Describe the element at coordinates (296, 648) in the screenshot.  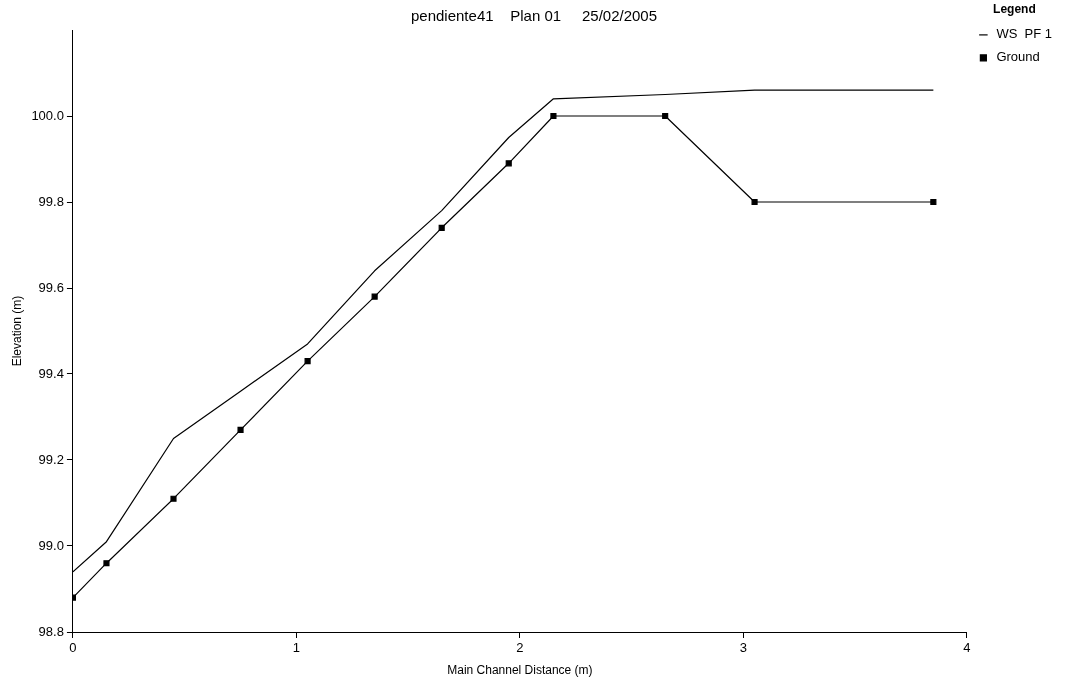
I see `x-tick-label: 1` at that location.